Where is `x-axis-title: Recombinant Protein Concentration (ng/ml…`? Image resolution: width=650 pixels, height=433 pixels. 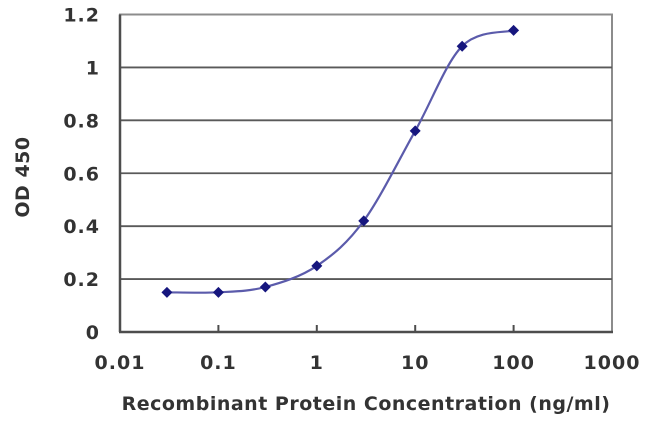
x-axis-title: Recombinant Protein Concentration (ng/ml… is located at coordinates (366, 404).